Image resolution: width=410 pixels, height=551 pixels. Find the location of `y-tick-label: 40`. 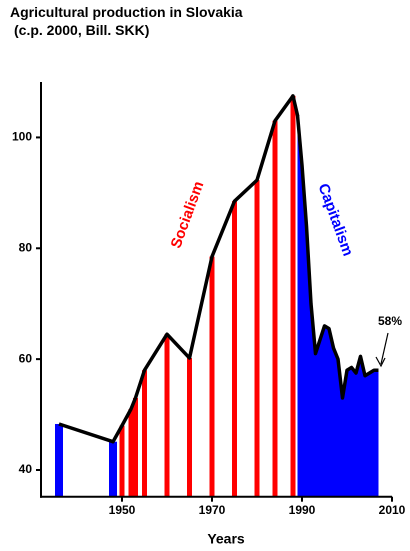

y-tick-label: 40 is located at coordinates (26, 469).